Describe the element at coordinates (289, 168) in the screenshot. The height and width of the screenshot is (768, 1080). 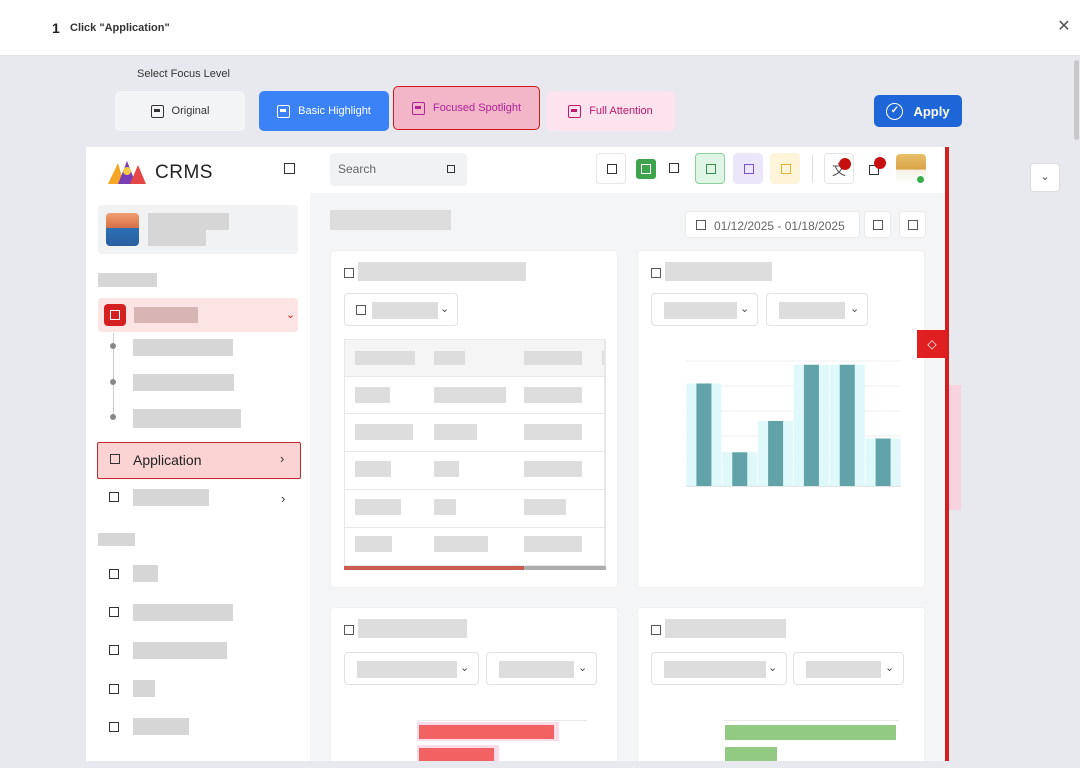
I see `sidebar-toggle-icon` at that location.